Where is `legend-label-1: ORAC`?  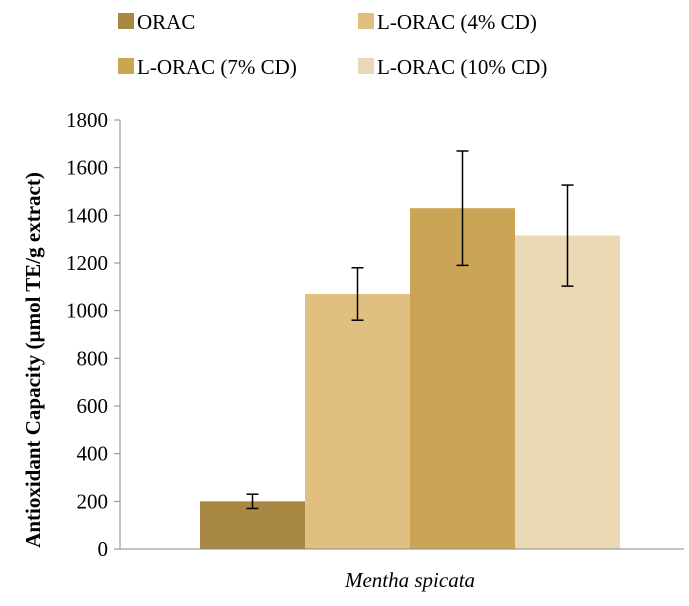
legend-label-1: ORAC is located at coordinates (166, 22).